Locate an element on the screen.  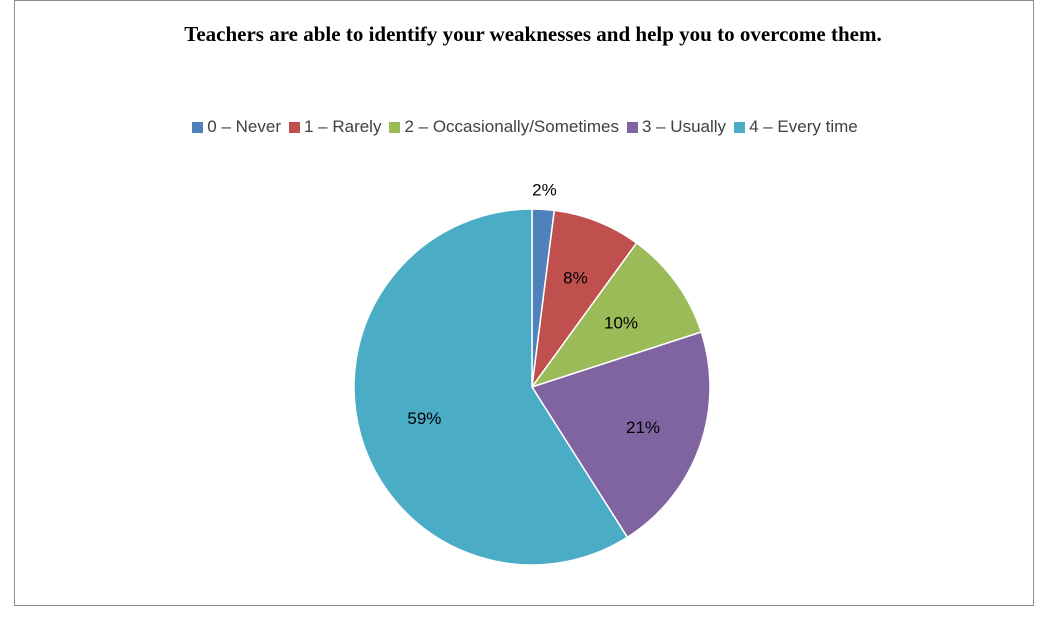
data-label-rarely: 8% is located at coordinates (575, 277).